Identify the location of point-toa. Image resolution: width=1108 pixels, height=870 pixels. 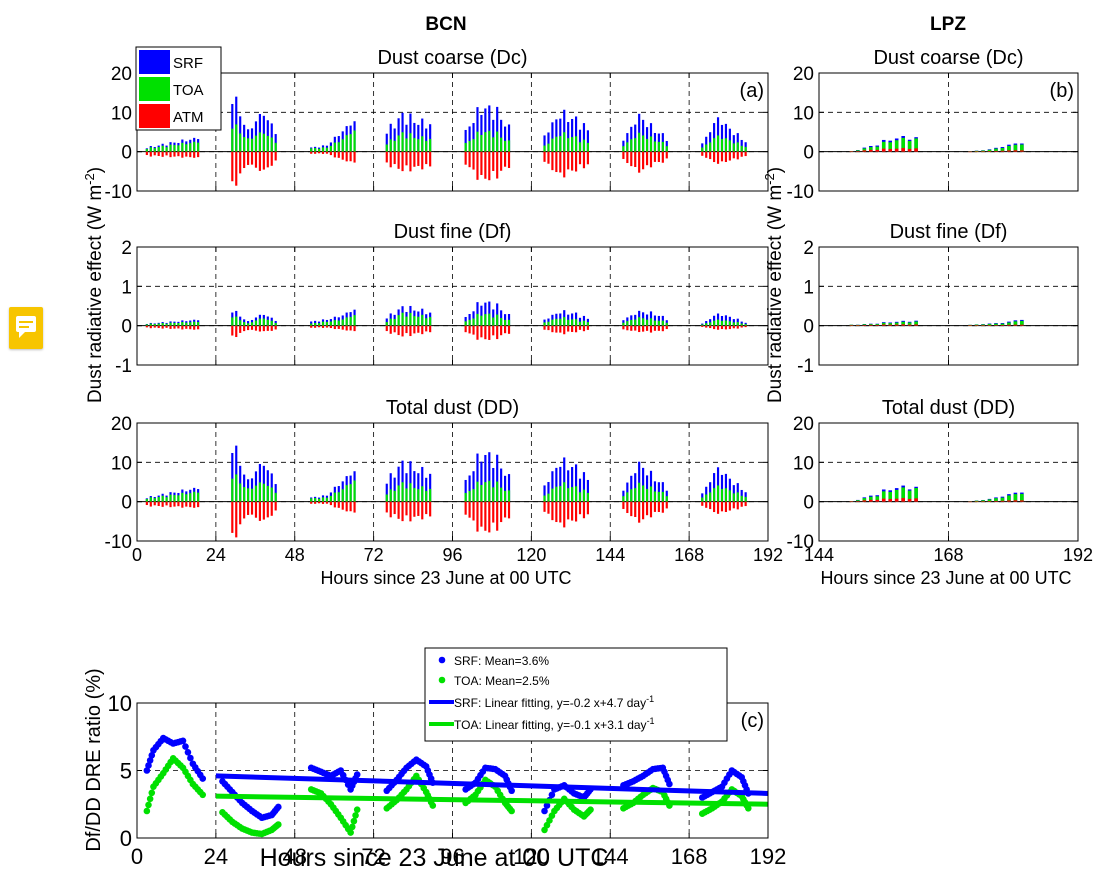
(147, 811).